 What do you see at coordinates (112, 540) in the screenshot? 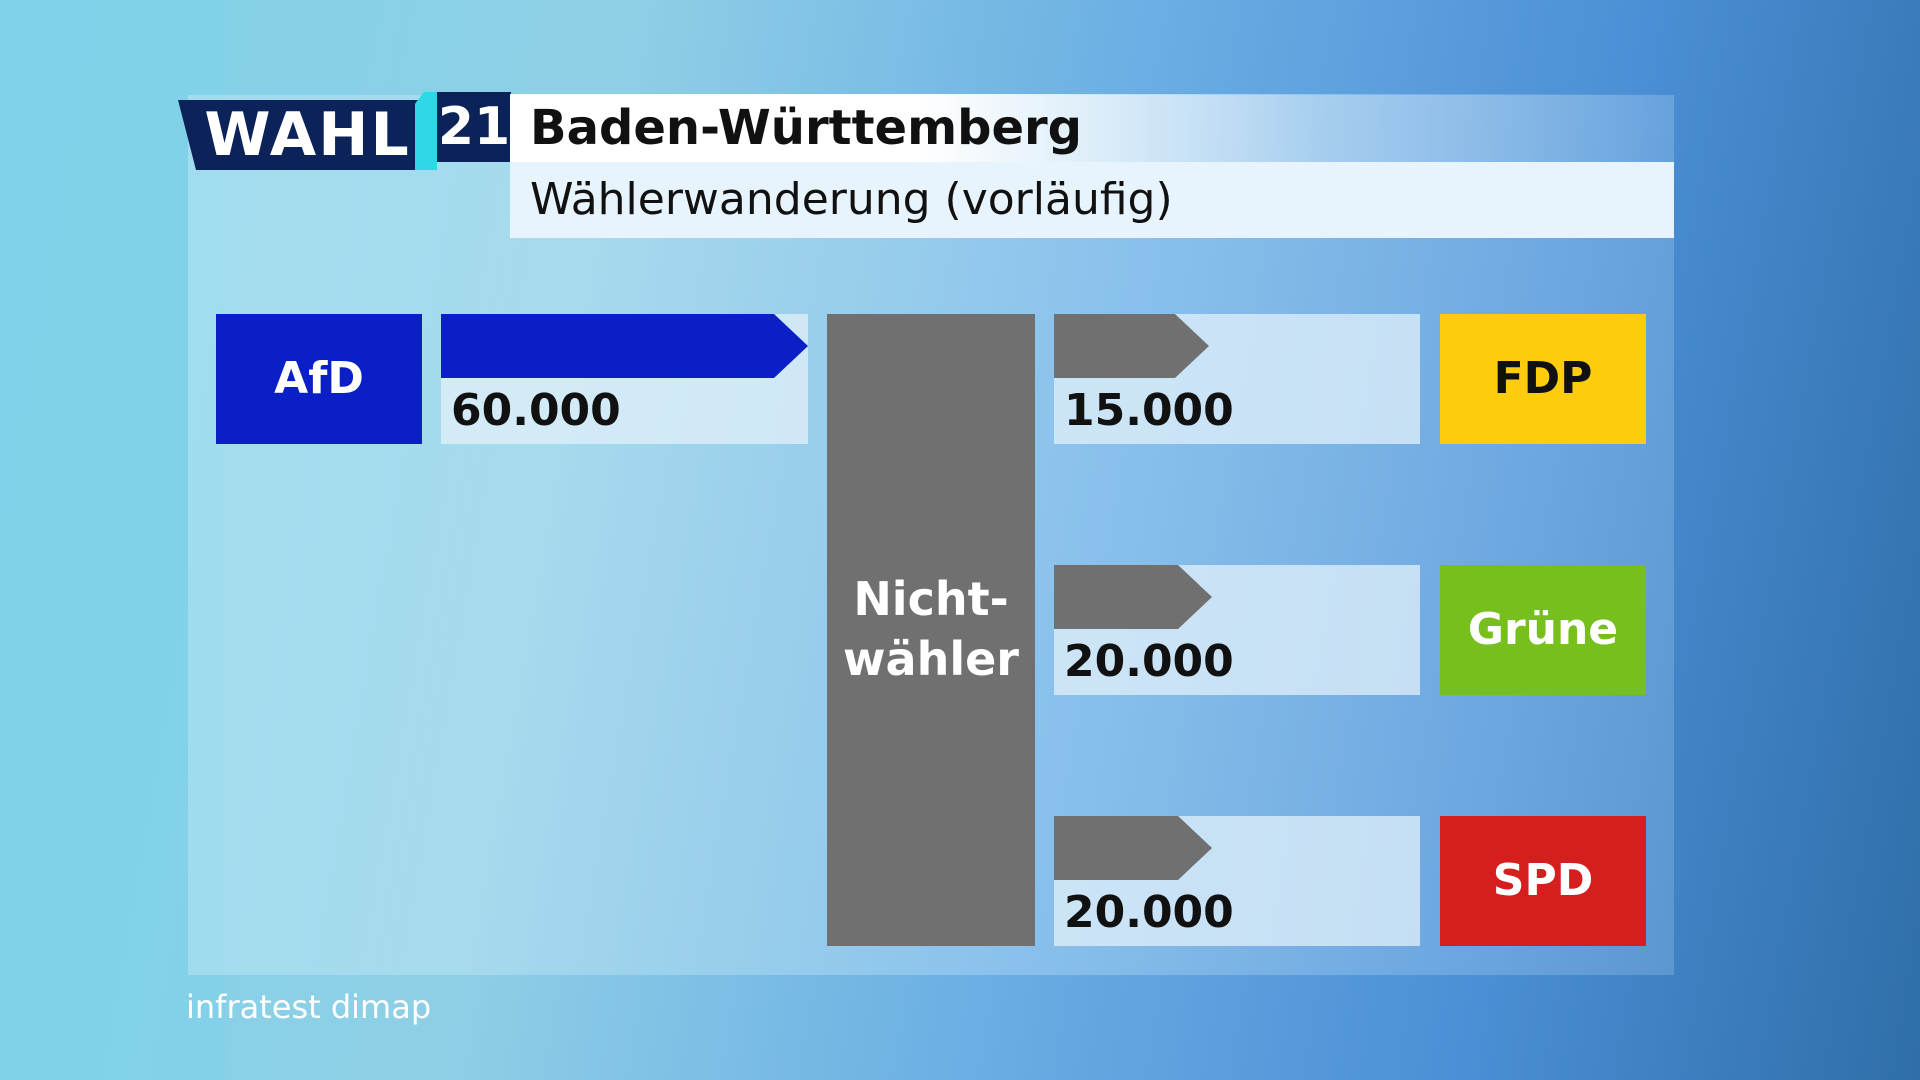
I see `background-strip` at bounding box center [112, 540].